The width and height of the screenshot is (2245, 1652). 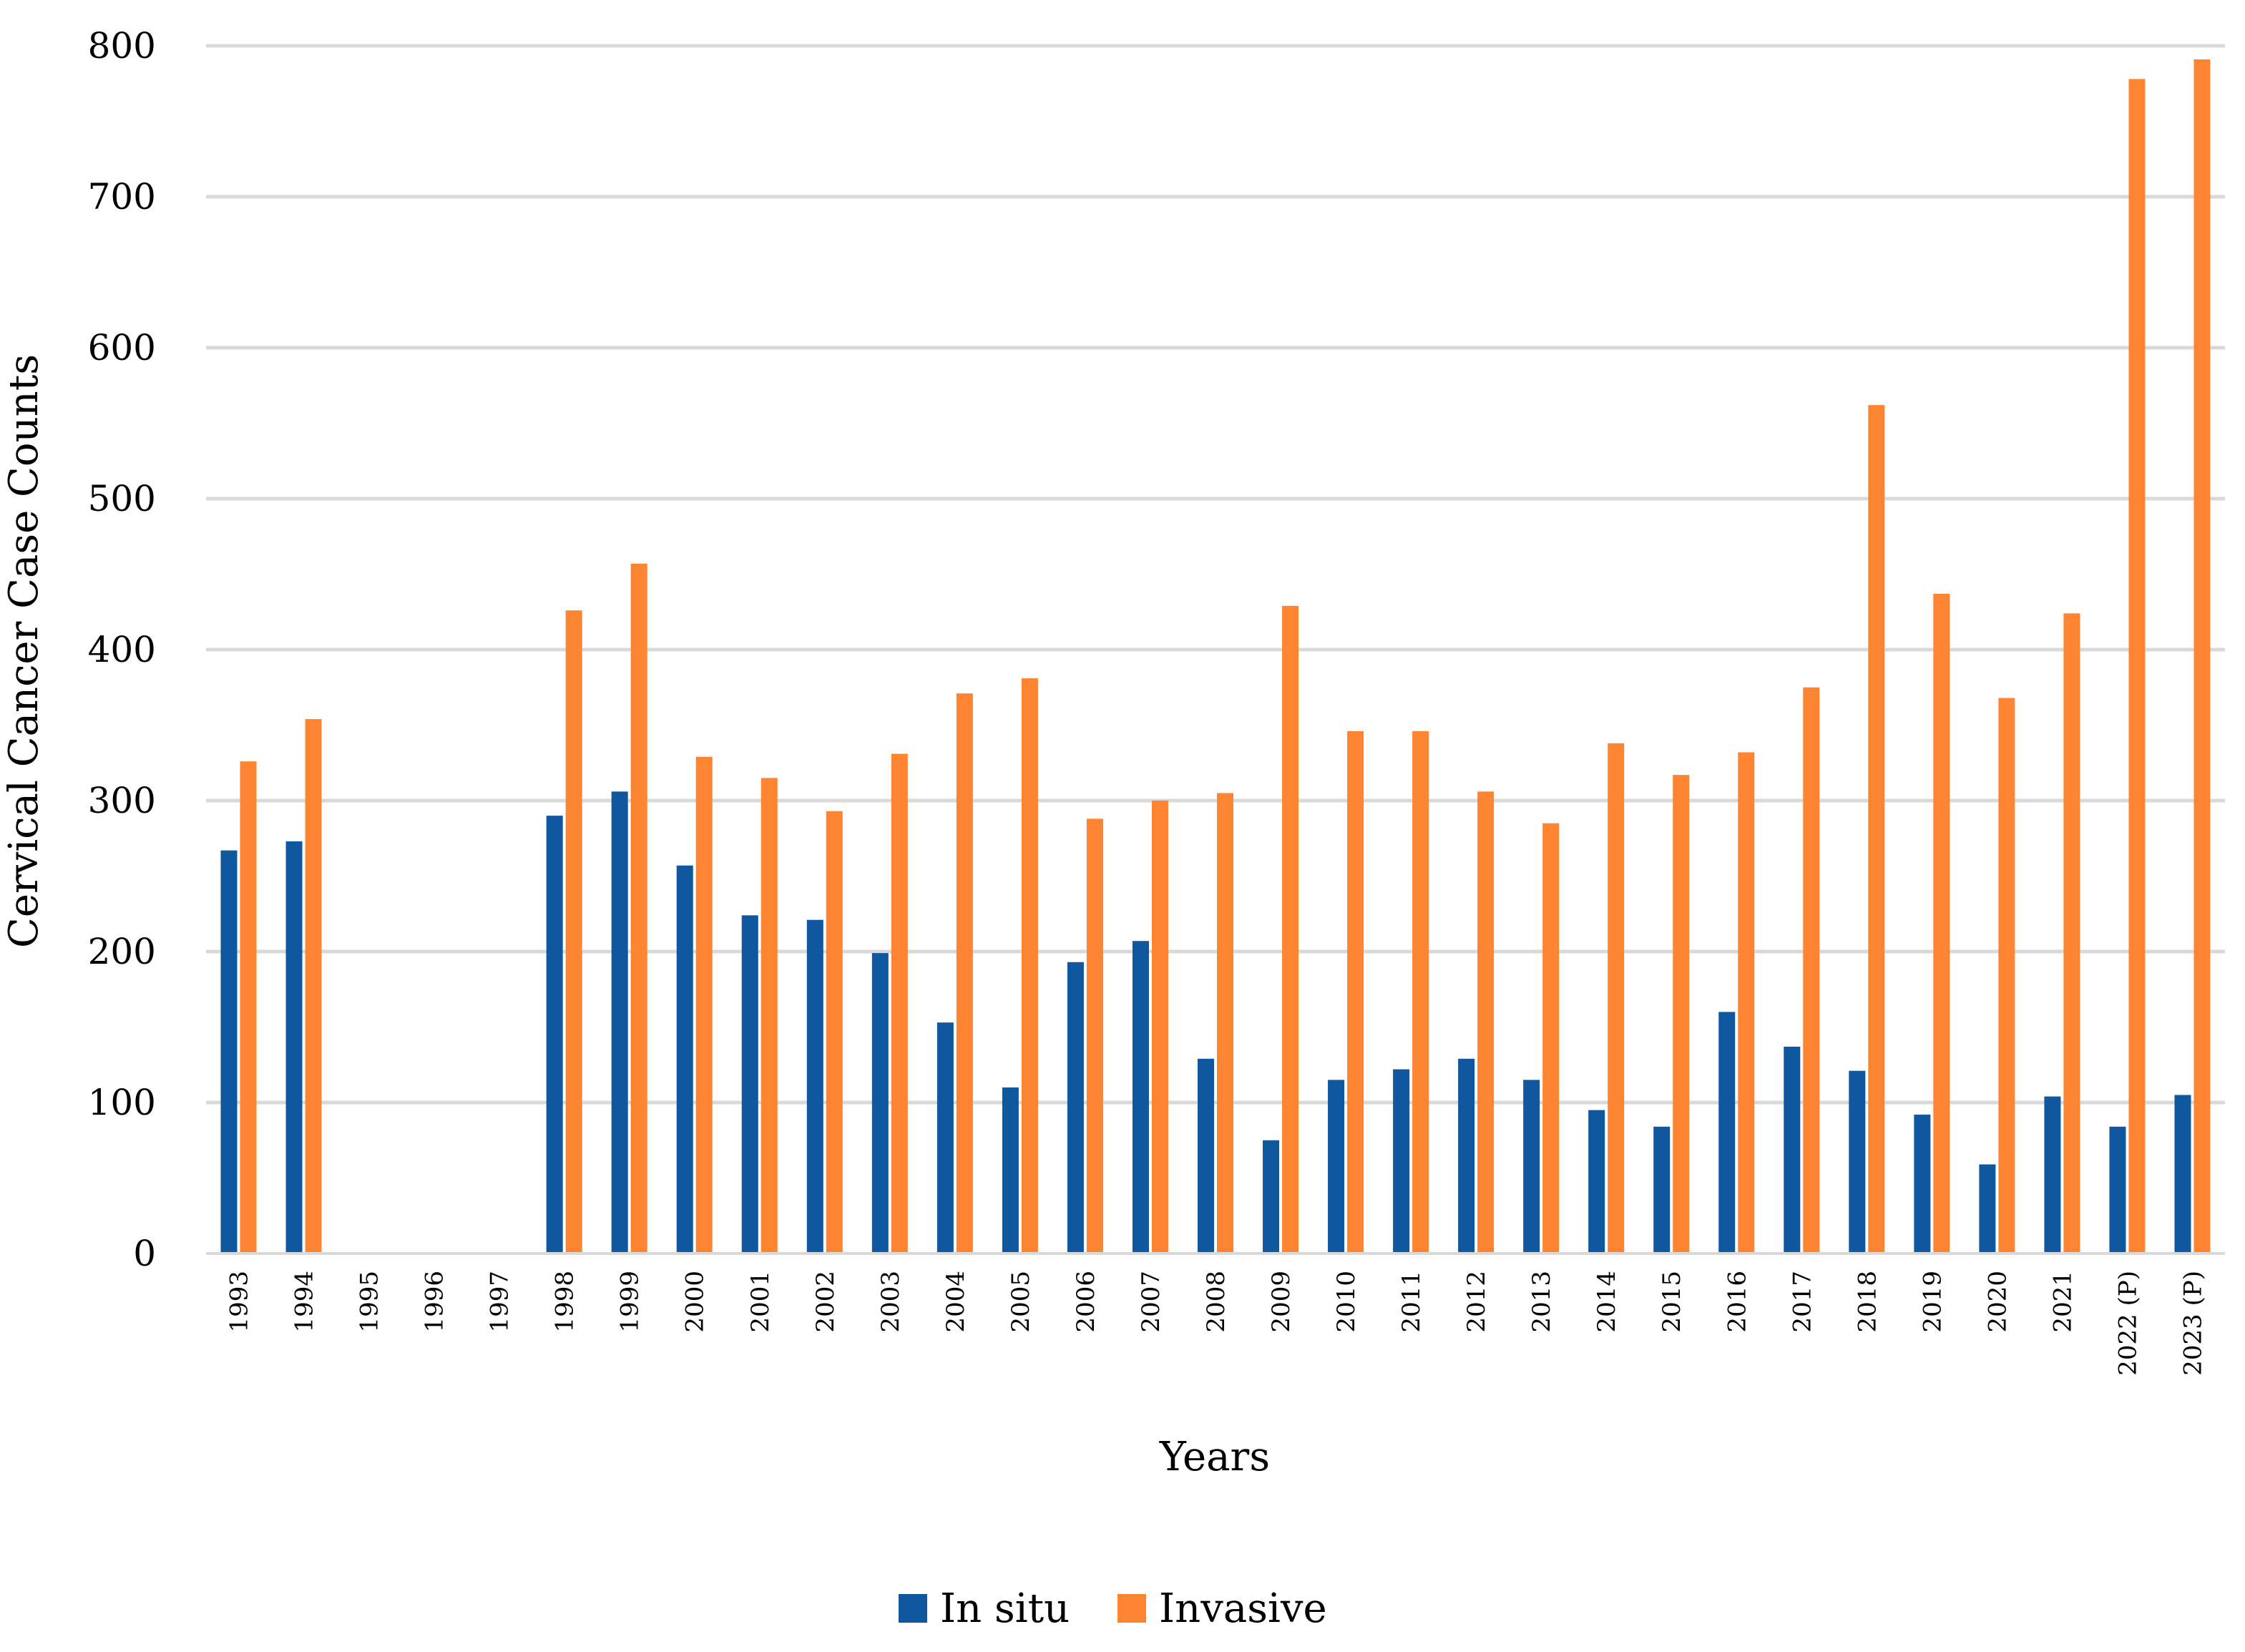 What do you see at coordinates (239, 1302) in the screenshot?
I see `x-tick-label: 1993` at bounding box center [239, 1302].